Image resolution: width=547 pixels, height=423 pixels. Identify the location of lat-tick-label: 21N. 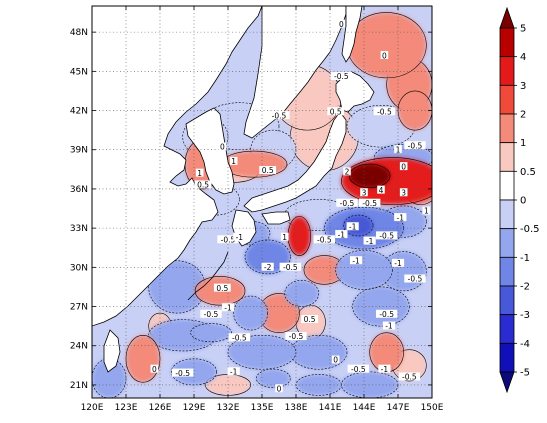
(79, 386).